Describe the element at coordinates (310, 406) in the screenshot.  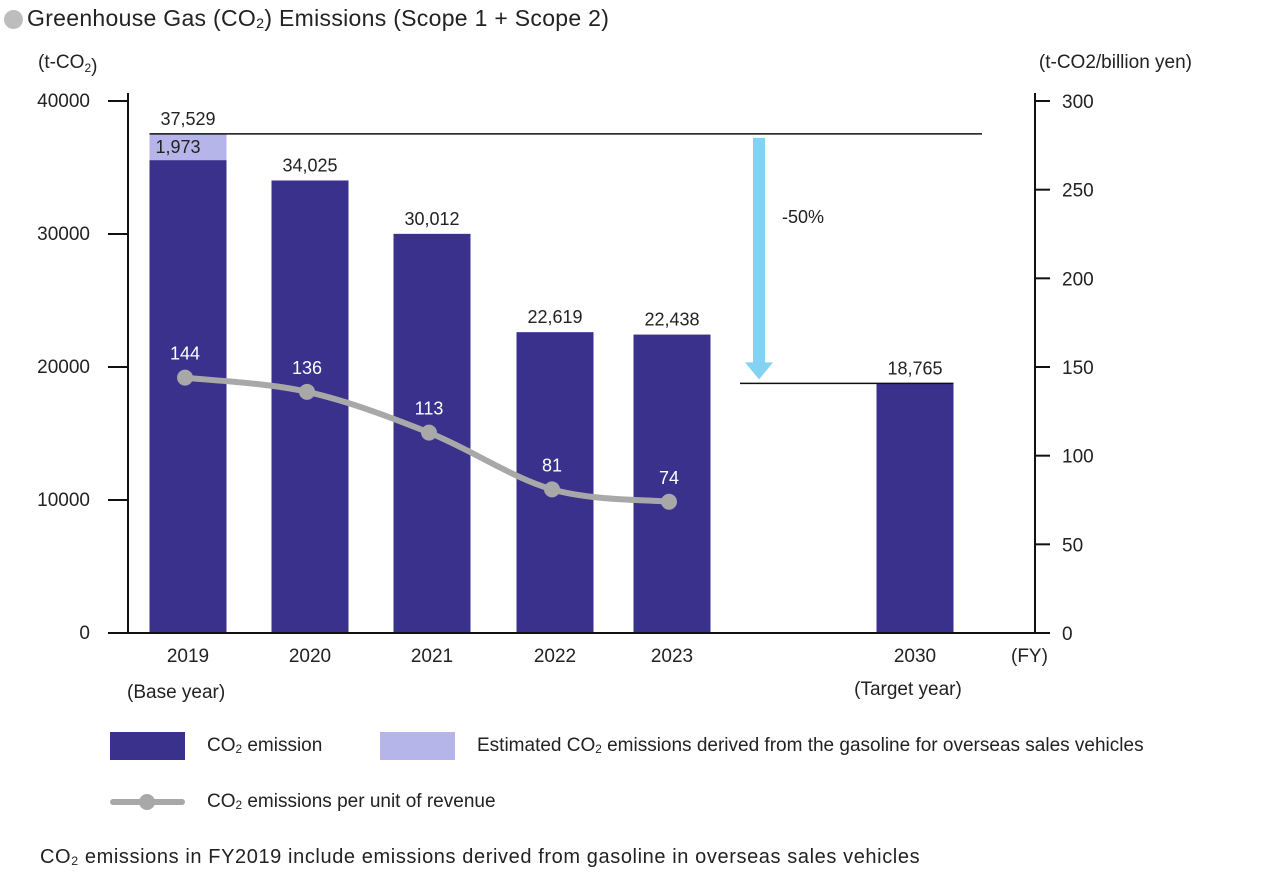
I see `bar-co2-2020` at that location.